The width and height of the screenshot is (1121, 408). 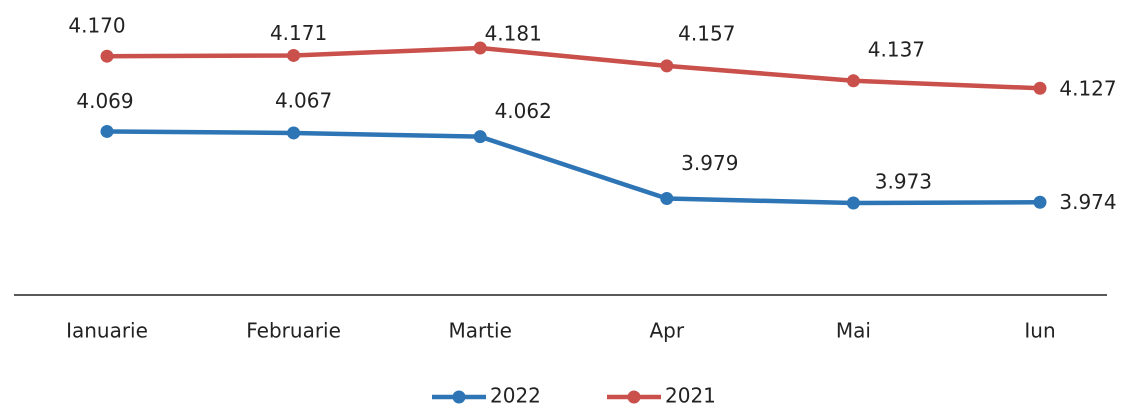 What do you see at coordinates (896, 49) in the screenshot?
I see `data-label: 4.137` at bounding box center [896, 49].